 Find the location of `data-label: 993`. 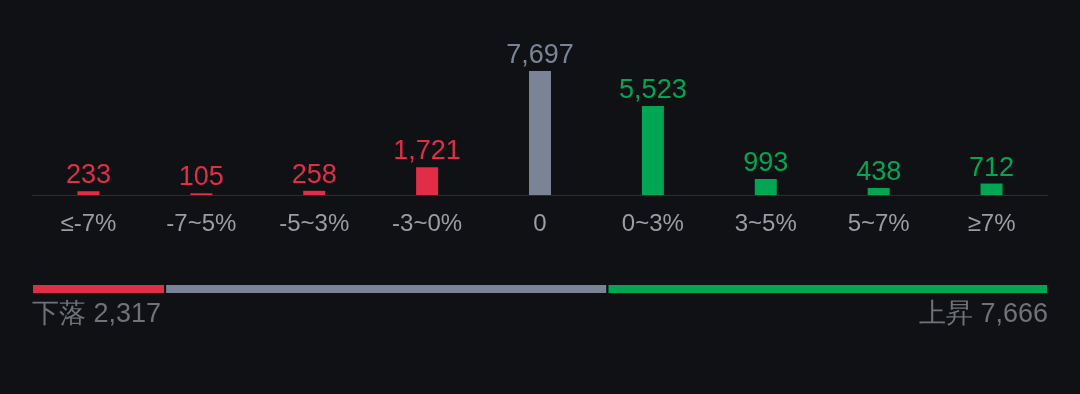

data-label: 993 is located at coordinates (766, 162).